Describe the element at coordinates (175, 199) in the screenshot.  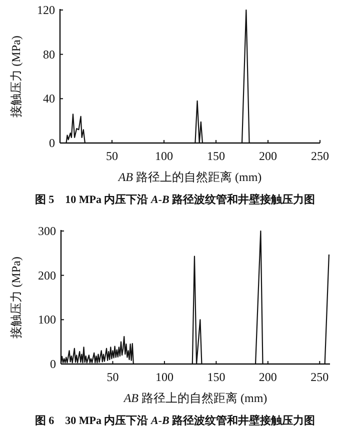
I see `text: 图 5 10 MPa 内压下沿 A-B 路径波纹管和井壁接触压力图` at that location.